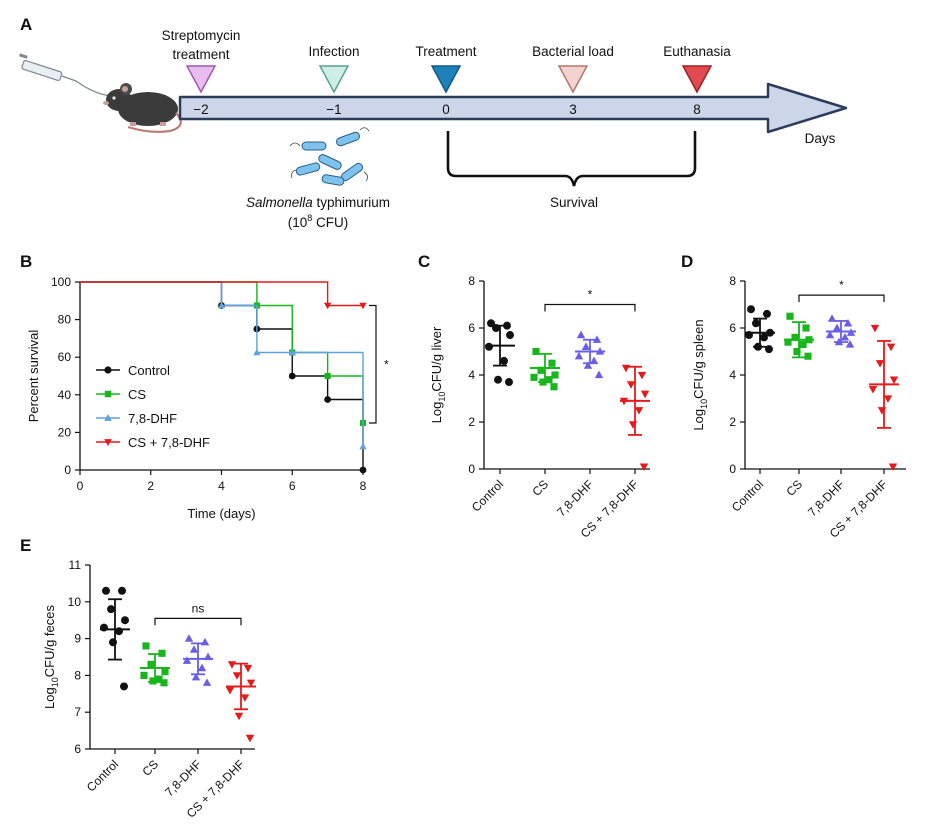 The width and height of the screenshot is (927, 839). What do you see at coordinates (732, 469) in the screenshot?
I see `y-tick-label: 0` at bounding box center [732, 469].